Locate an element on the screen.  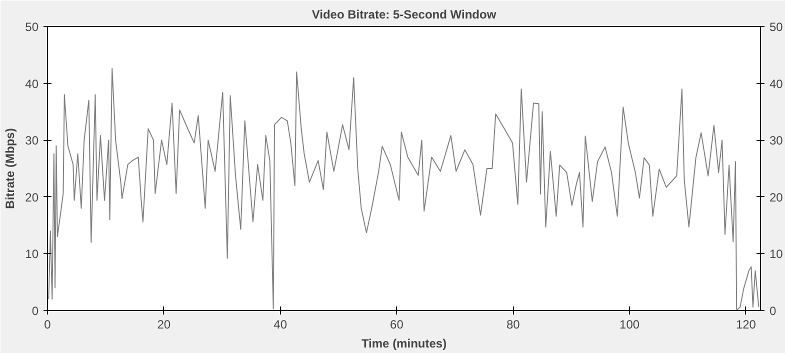
x-tick-label: 20 is located at coordinates (164, 325).